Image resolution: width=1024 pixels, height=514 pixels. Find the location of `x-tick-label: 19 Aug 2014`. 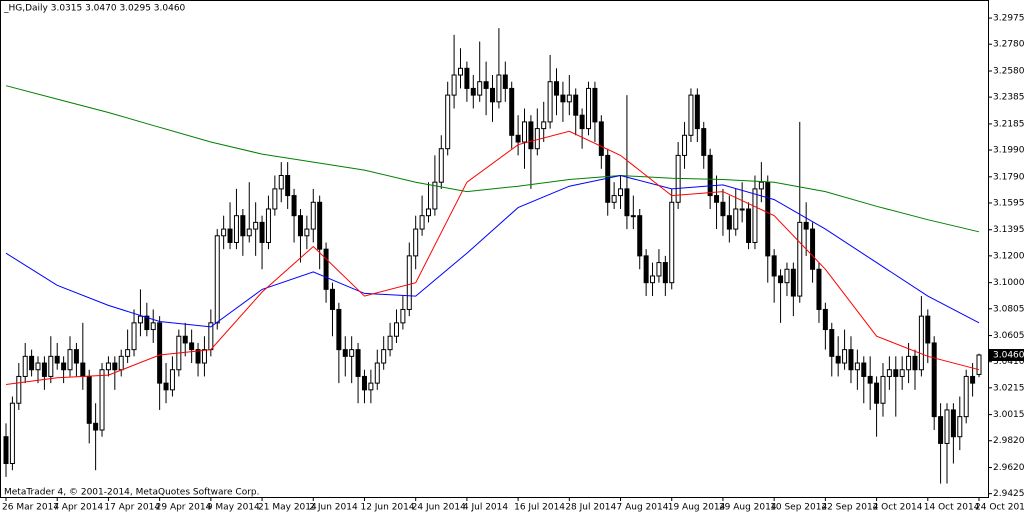

x-tick-label: 19 Aug 2014 is located at coordinates (697, 508).